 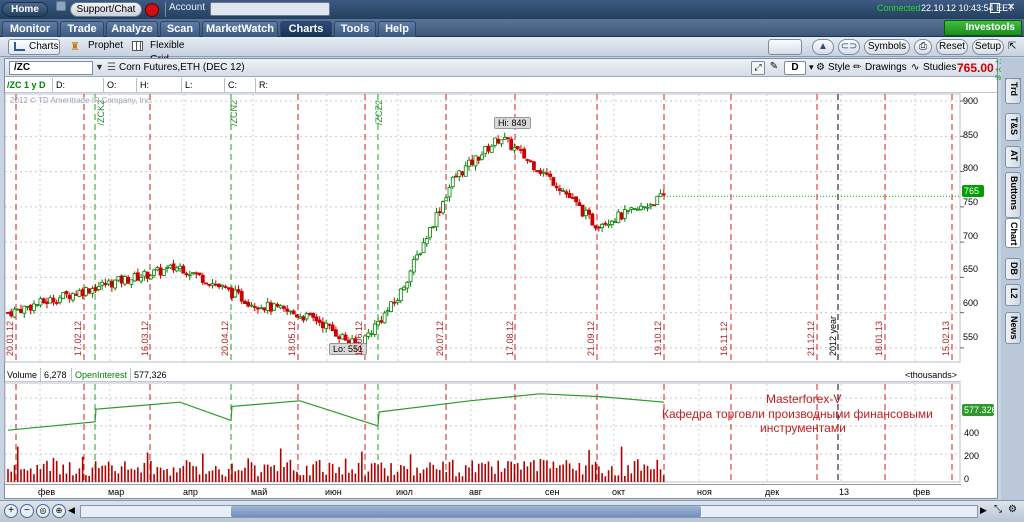 I want to click on investools-button: Investools, so click(x=983, y=28).